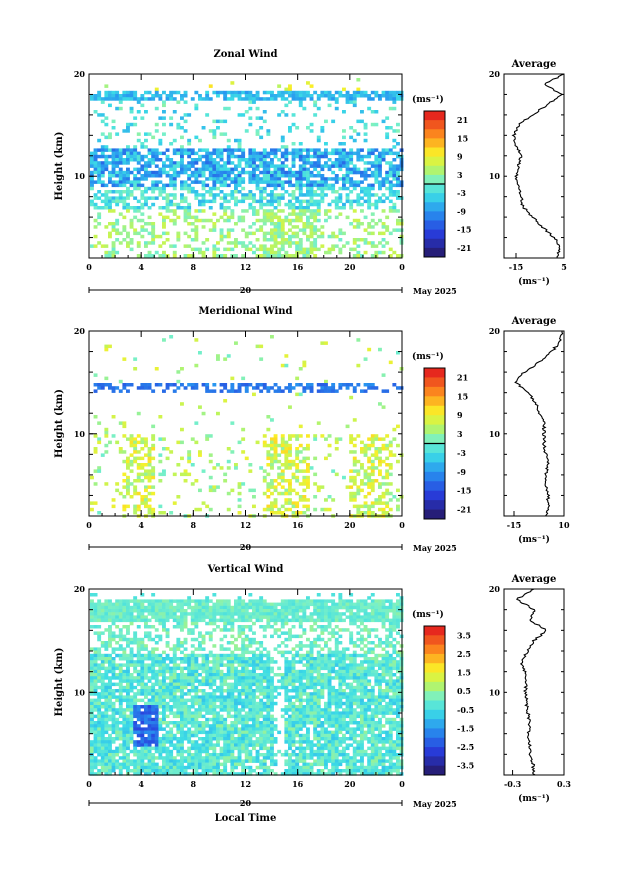 This screenshot has width=622, height=877. Describe the element at coordinates (464, 230) in the screenshot. I see `colorbar-tick-label: -15` at that location.